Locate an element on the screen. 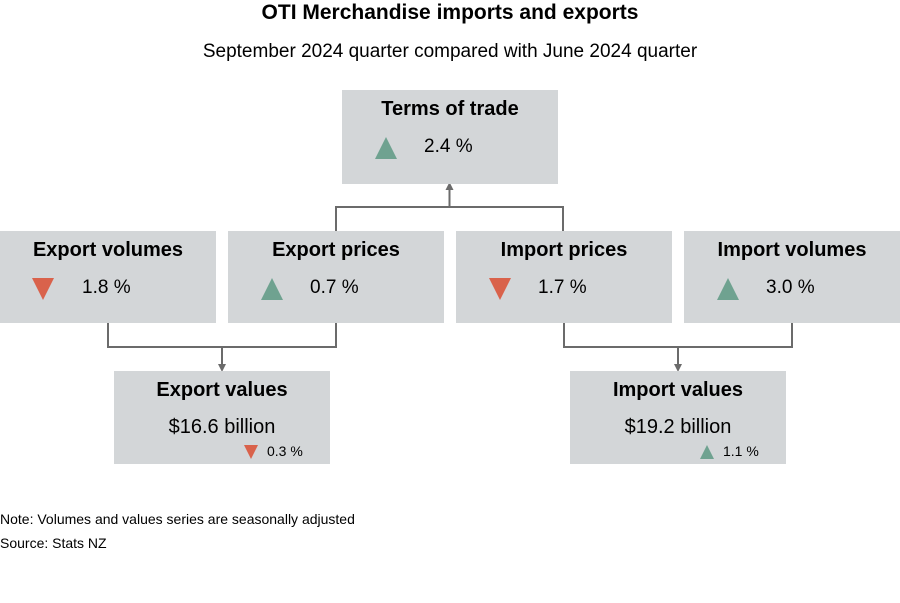  import-values-box: Import values $19.2 billion 1.1 % is located at coordinates (678, 417).